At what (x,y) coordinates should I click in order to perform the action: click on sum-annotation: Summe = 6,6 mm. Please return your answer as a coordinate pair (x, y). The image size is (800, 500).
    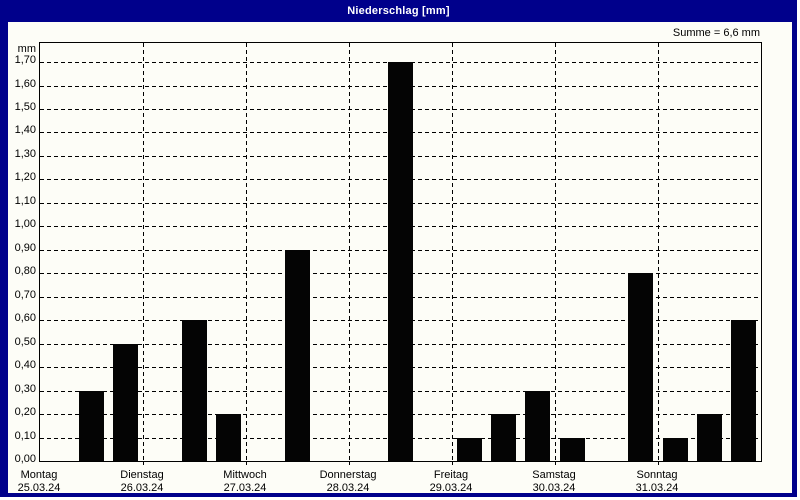
    Looking at the image, I should click on (716, 33).